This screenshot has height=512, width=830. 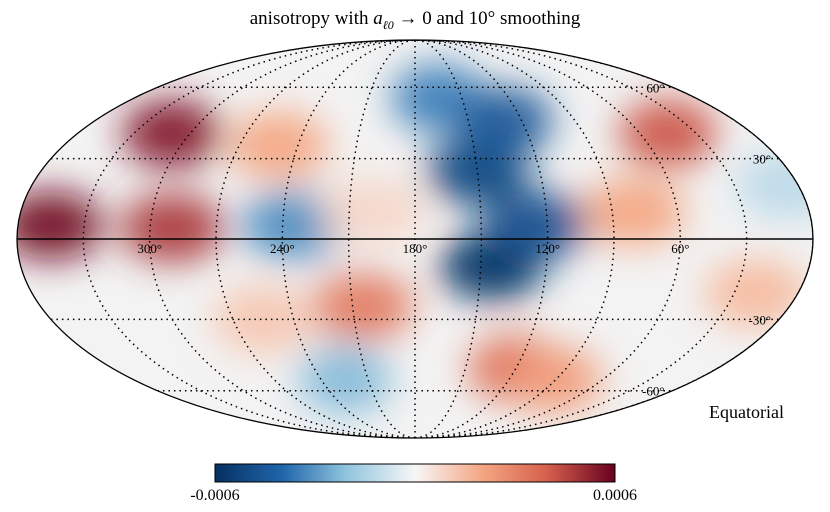 What do you see at coordinates (706, 239) in the screenshot?
I see `latitude-labels: 60° 30° -30° -60°` at bounding box center [706, 239].